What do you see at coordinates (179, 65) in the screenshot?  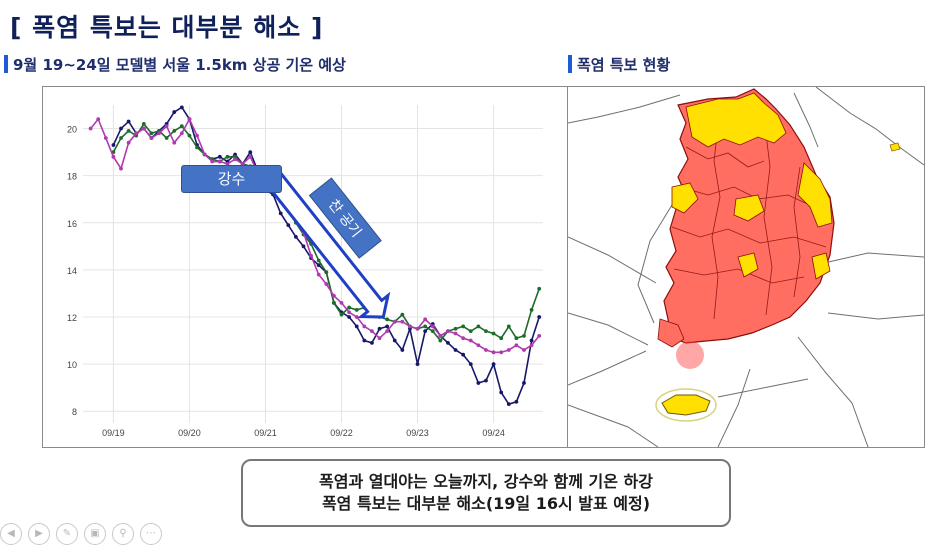 I see `chart-section-label: 9월 19~24일 모델별 서울 1.5km 상공 기온 예상` at bounding box center [179, 65].